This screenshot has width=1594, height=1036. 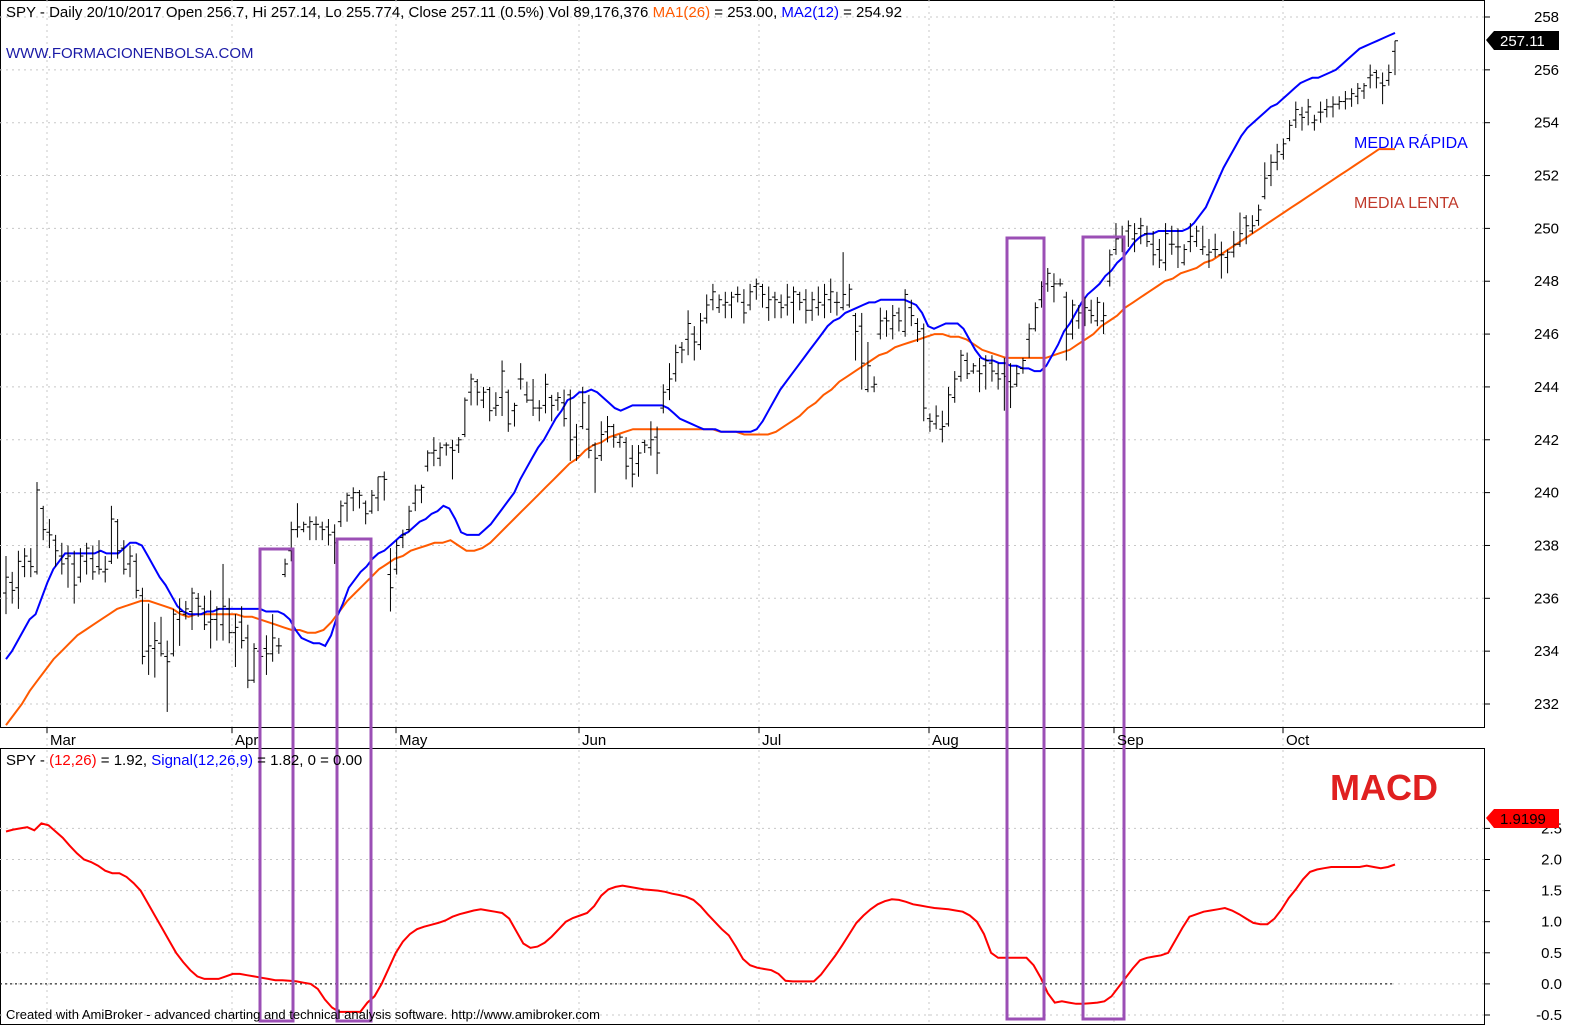 What do you see at coordinates (1546, 228) in the screenshot?
I see `price-tick-label: 250` at bounding box center [1546, 228].